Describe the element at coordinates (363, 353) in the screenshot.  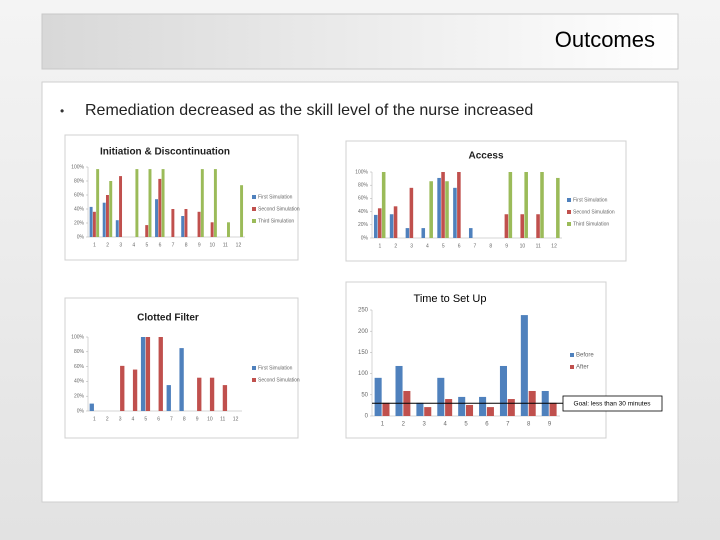
I see `y-tick-label: 150` at that location.